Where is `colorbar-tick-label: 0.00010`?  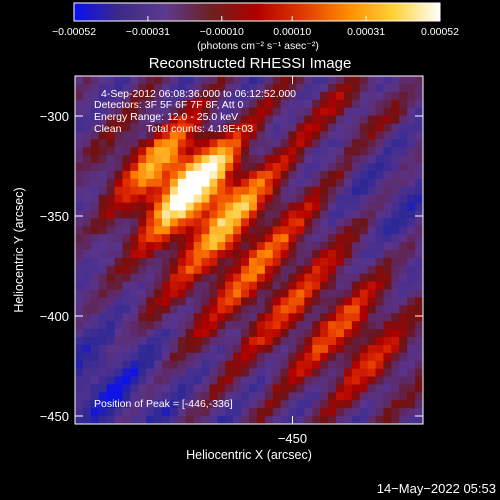
colorbar-tick-label: 0.00010 is located at coordinates (292, 32).